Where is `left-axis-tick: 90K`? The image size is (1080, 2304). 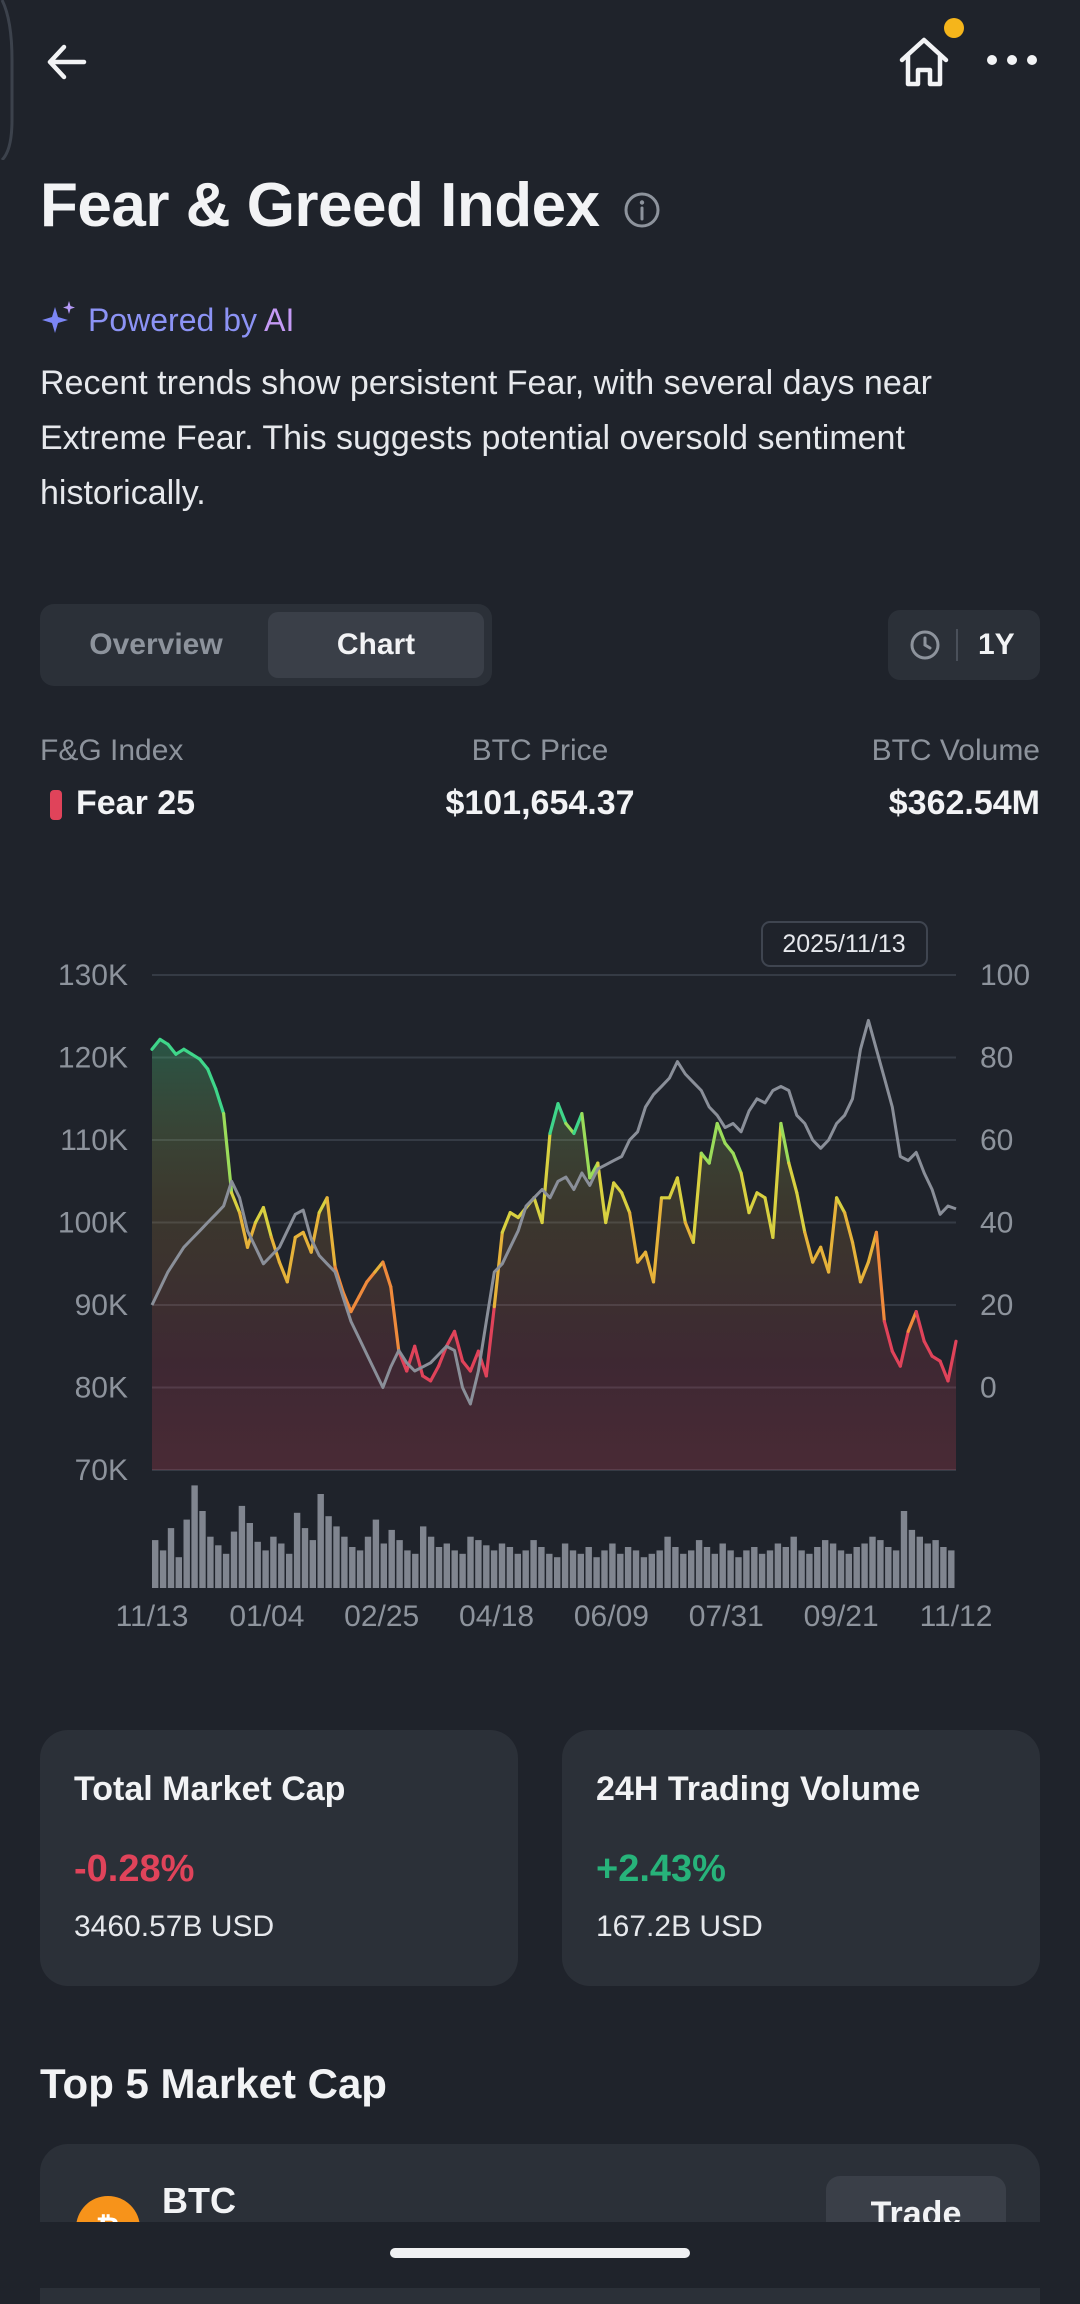
left-axis-tick: 90K is located at coordinates (101, 1305).